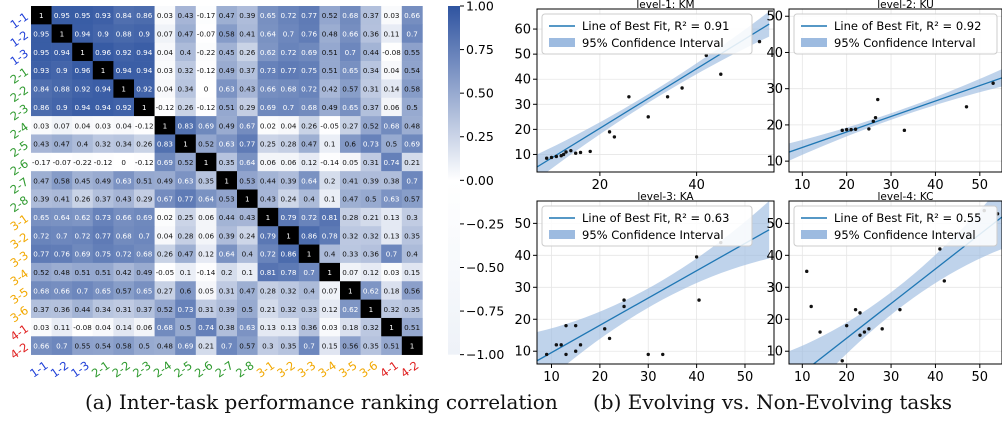 The width and height of the screenshot is (1002, 423). What do you see at coordinates (82, 327) in the screenshot?
I see `heatmap-value: -0.08` at bounding box center [82, 327].